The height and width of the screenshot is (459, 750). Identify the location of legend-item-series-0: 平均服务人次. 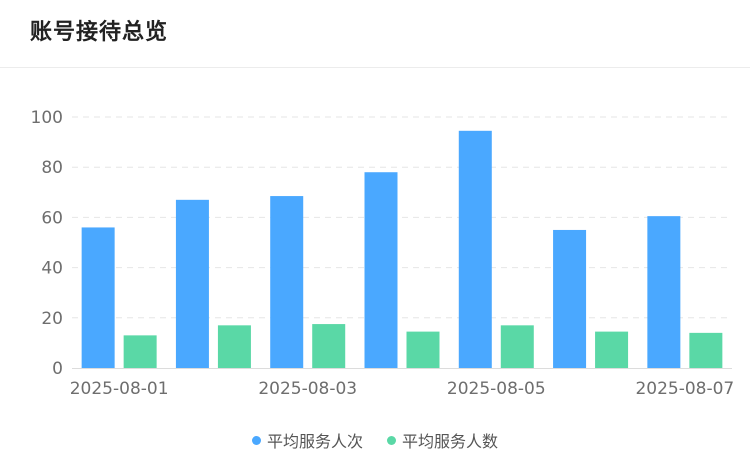
(307, 440).